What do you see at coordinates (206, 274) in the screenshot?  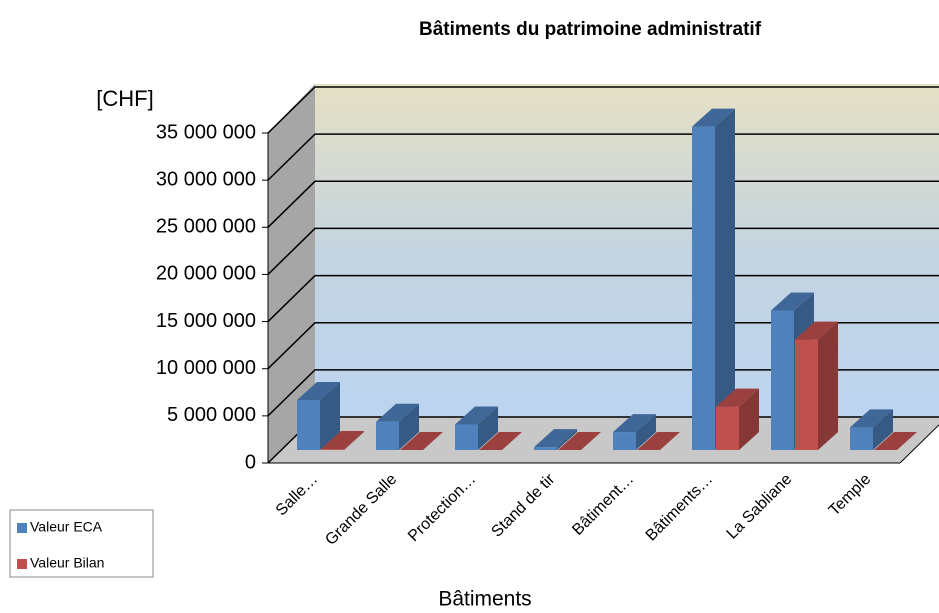 I see `y-tick-label: 20 000 000` at bounding box center [206, 274].